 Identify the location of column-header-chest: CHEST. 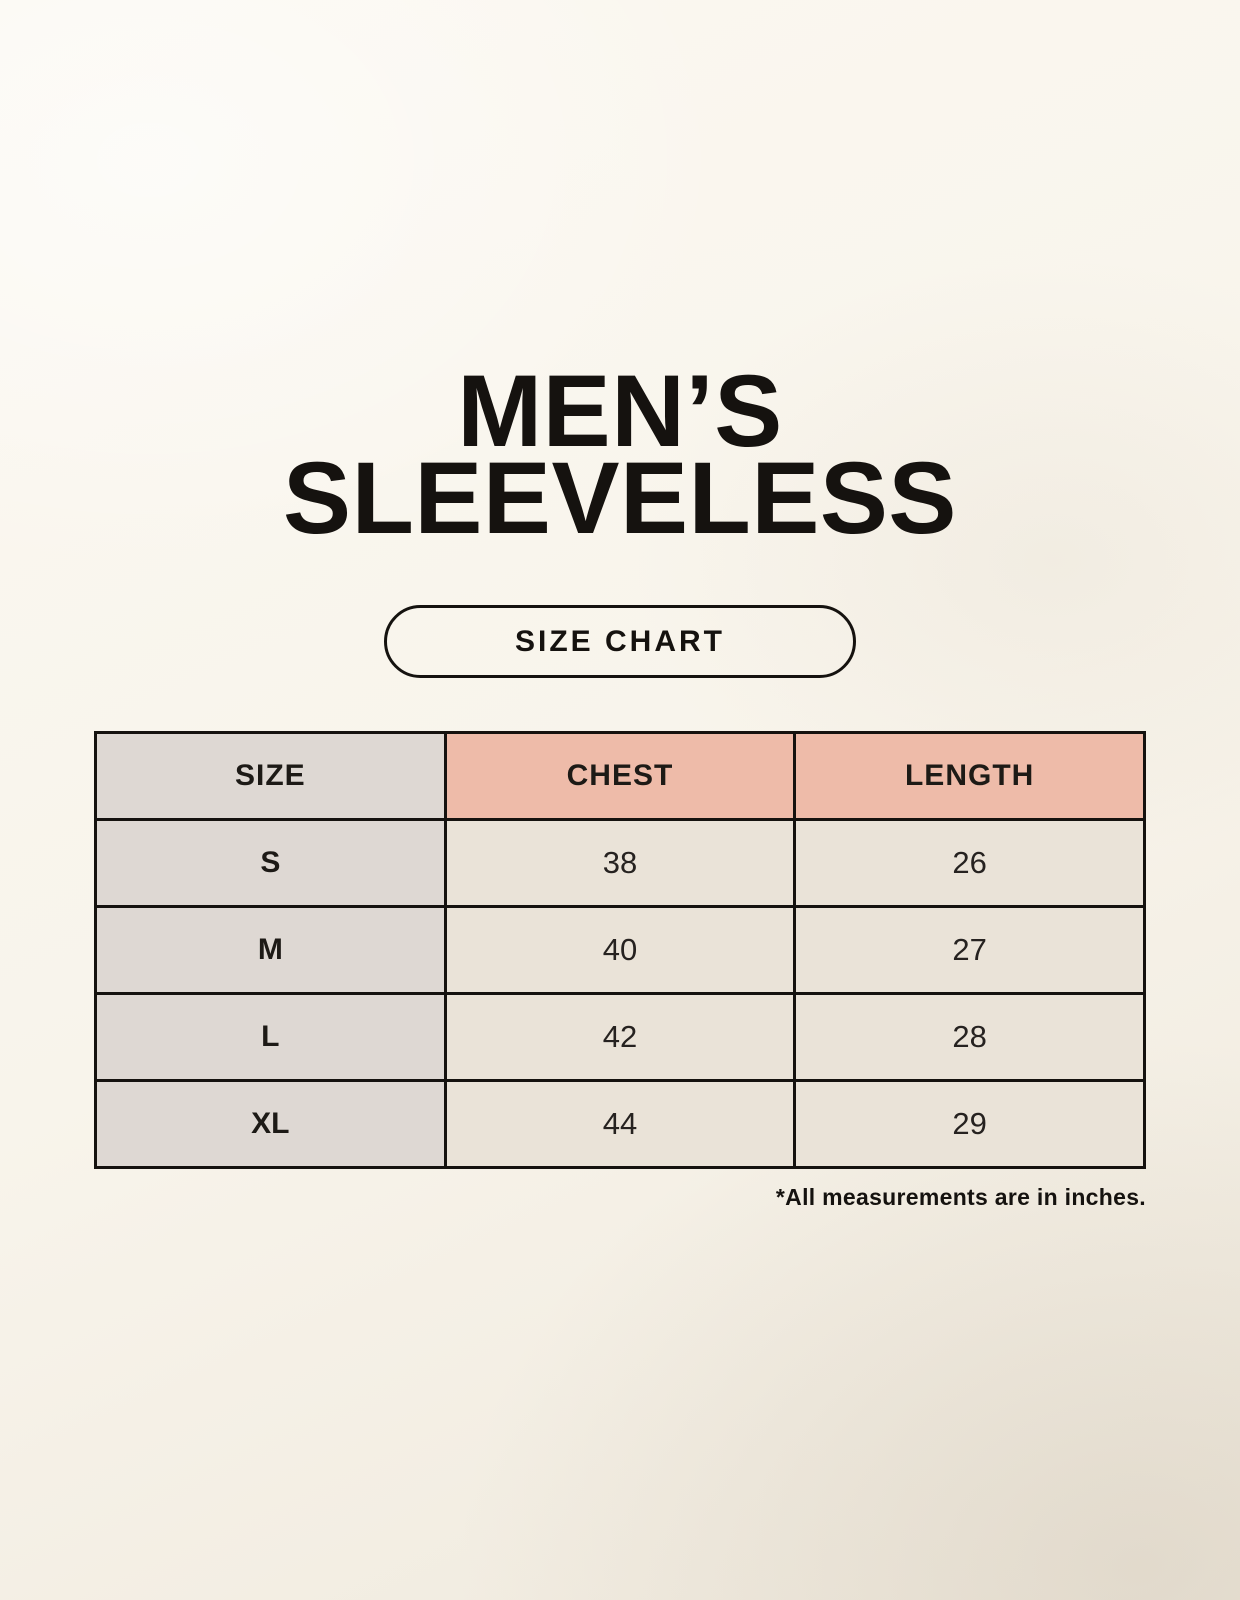
(620, 776).